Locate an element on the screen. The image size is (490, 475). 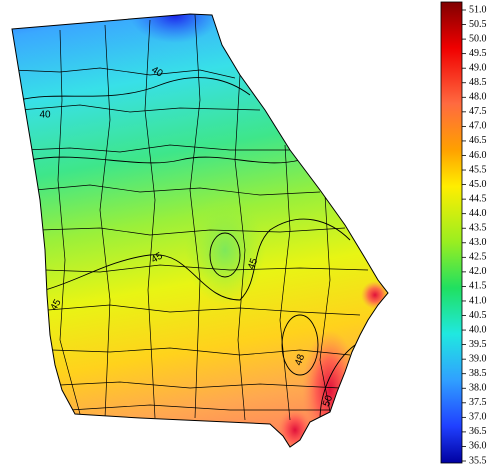
colorbar-tick-label: 39.0 is located at coordinates (478, 358).